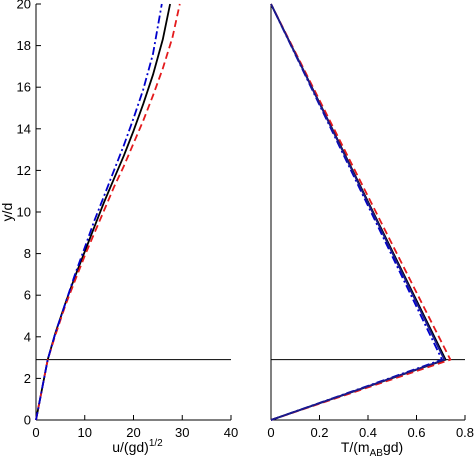  Describe the element at coordinates (27, 420) in the screenshot. I see `y-tick-label: 0` at that location.